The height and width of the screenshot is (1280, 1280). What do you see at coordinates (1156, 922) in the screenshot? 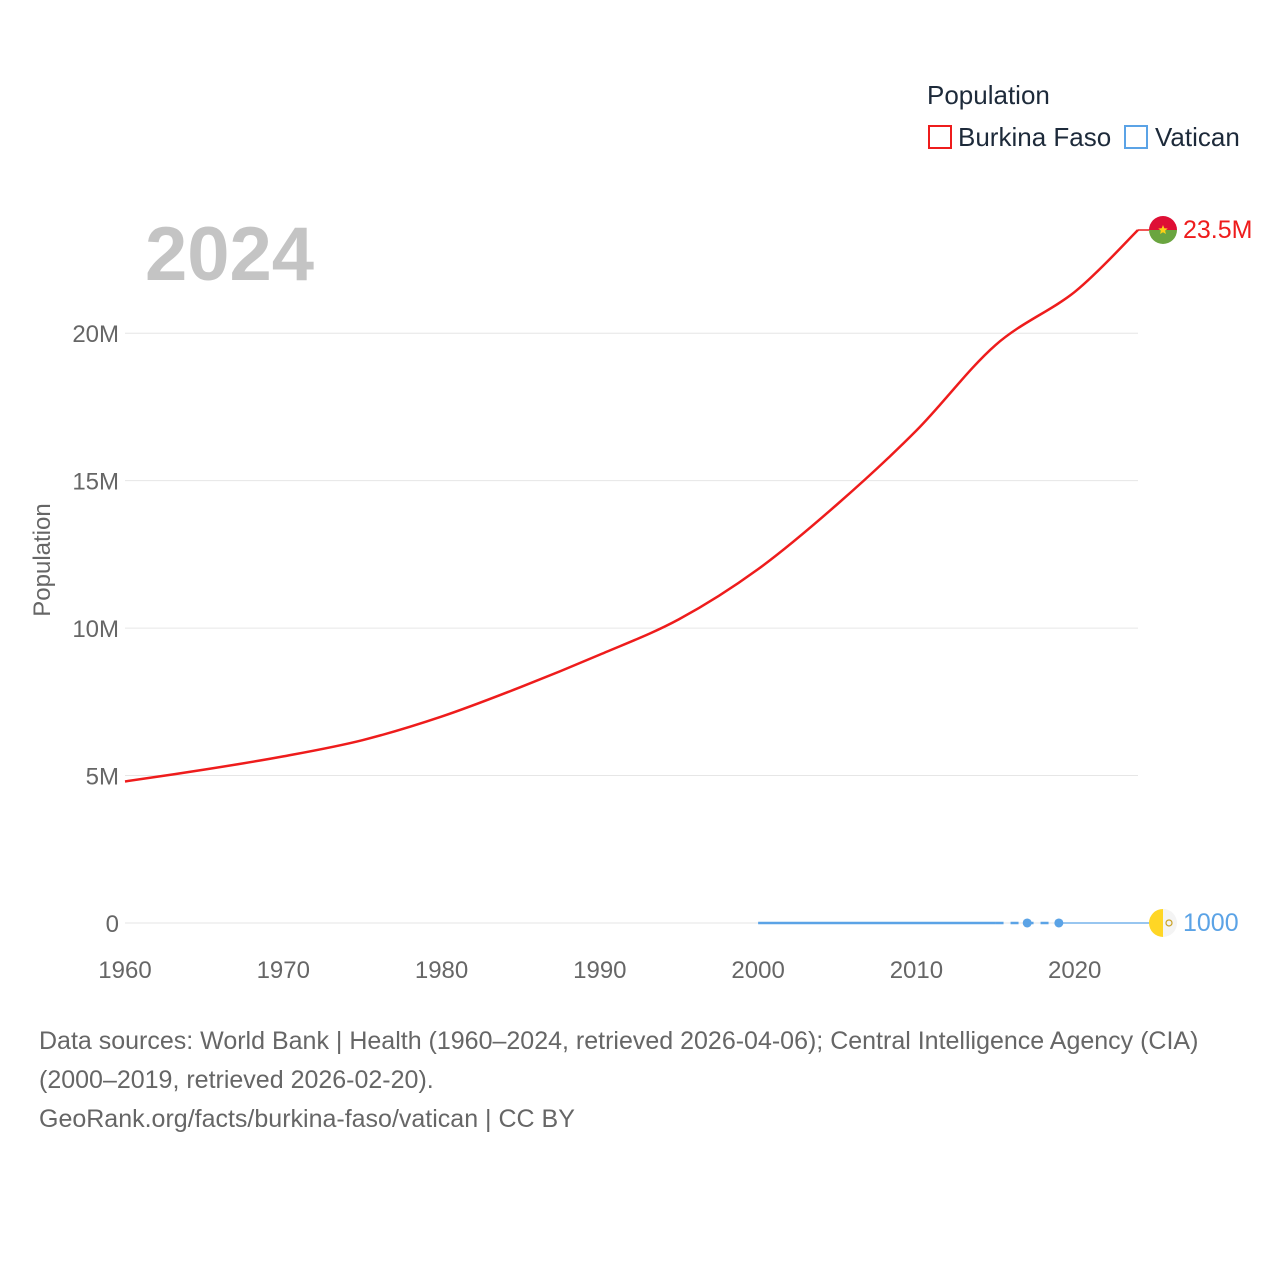
I see `flag-left` at bounding box center [1156, 922].